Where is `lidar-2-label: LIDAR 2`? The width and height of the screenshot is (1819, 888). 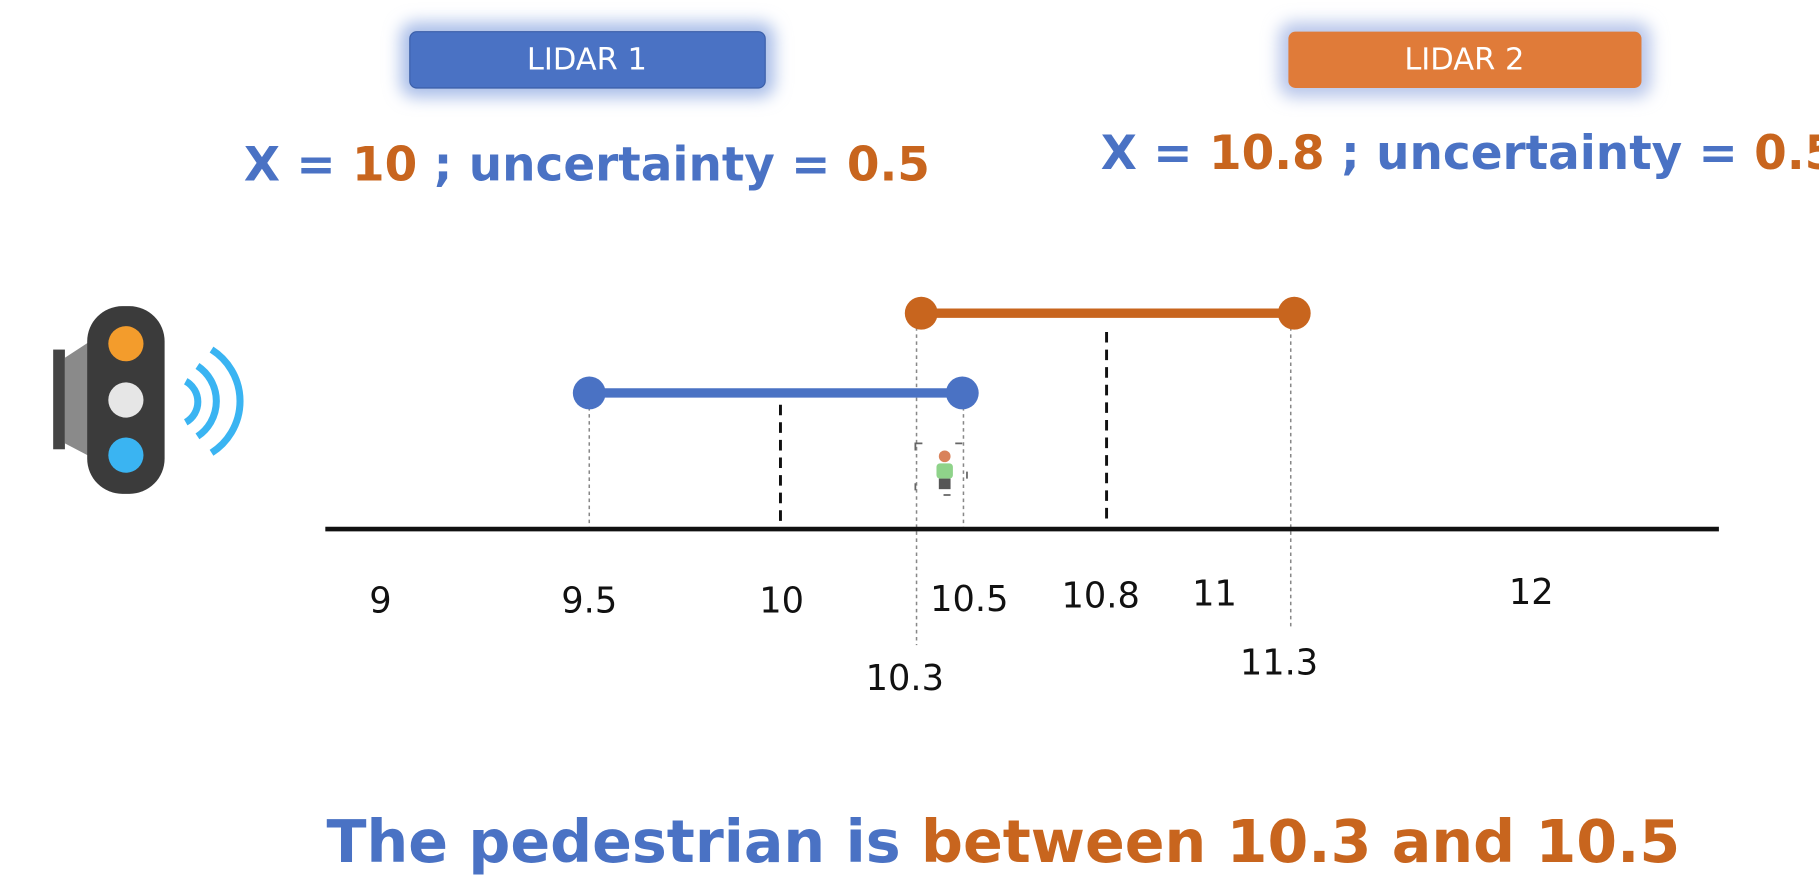 lidar-2-label: LIDAR 2 is located at coordinates (1464, 59).